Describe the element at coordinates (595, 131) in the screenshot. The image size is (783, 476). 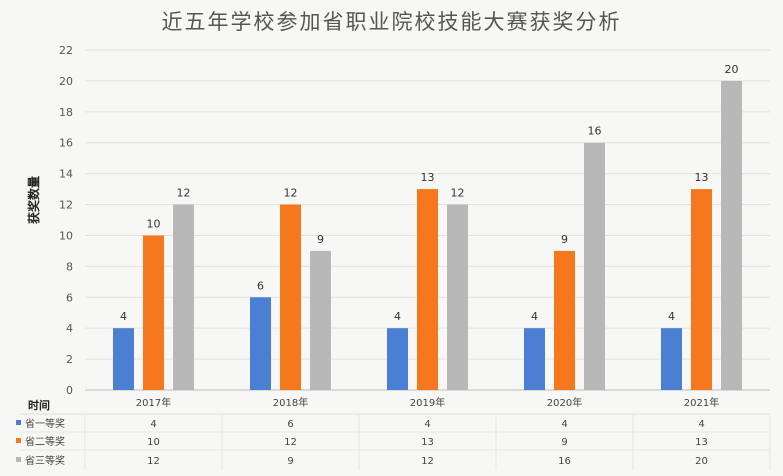
I see `data-label: 16` at that location.